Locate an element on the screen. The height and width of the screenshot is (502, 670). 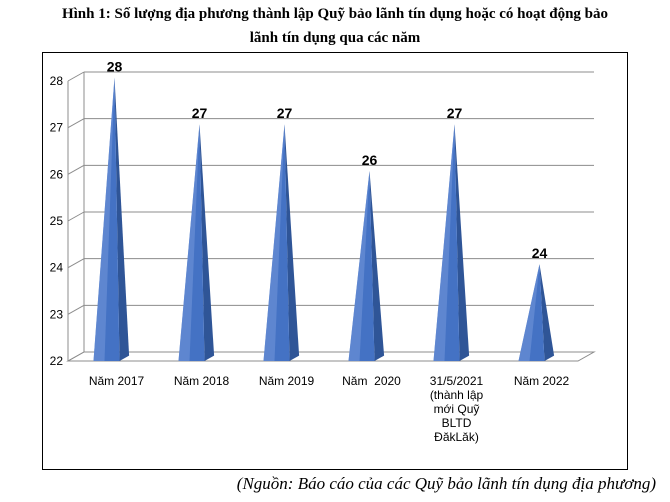
data-label: 28 is located at coordinates (115, 67).